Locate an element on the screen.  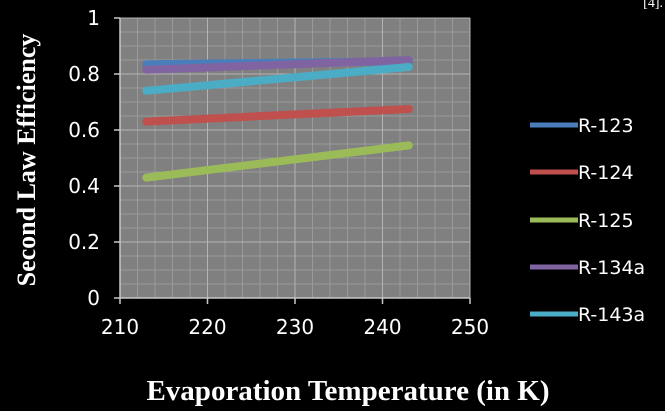
series-lines is located at coordinates (277, 119).